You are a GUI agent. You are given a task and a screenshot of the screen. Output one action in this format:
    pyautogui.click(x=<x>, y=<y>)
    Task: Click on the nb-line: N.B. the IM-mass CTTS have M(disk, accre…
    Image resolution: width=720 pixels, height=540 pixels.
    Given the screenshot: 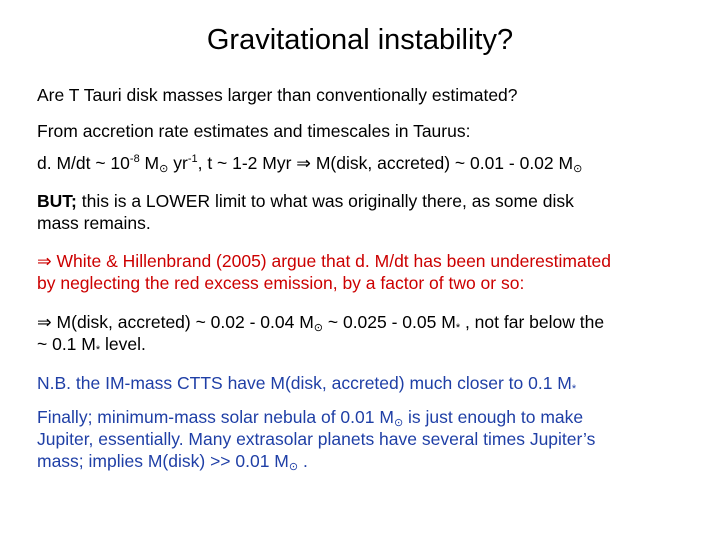 What is the action you would take?
    pyautogui.click(x=367, y=383)
    